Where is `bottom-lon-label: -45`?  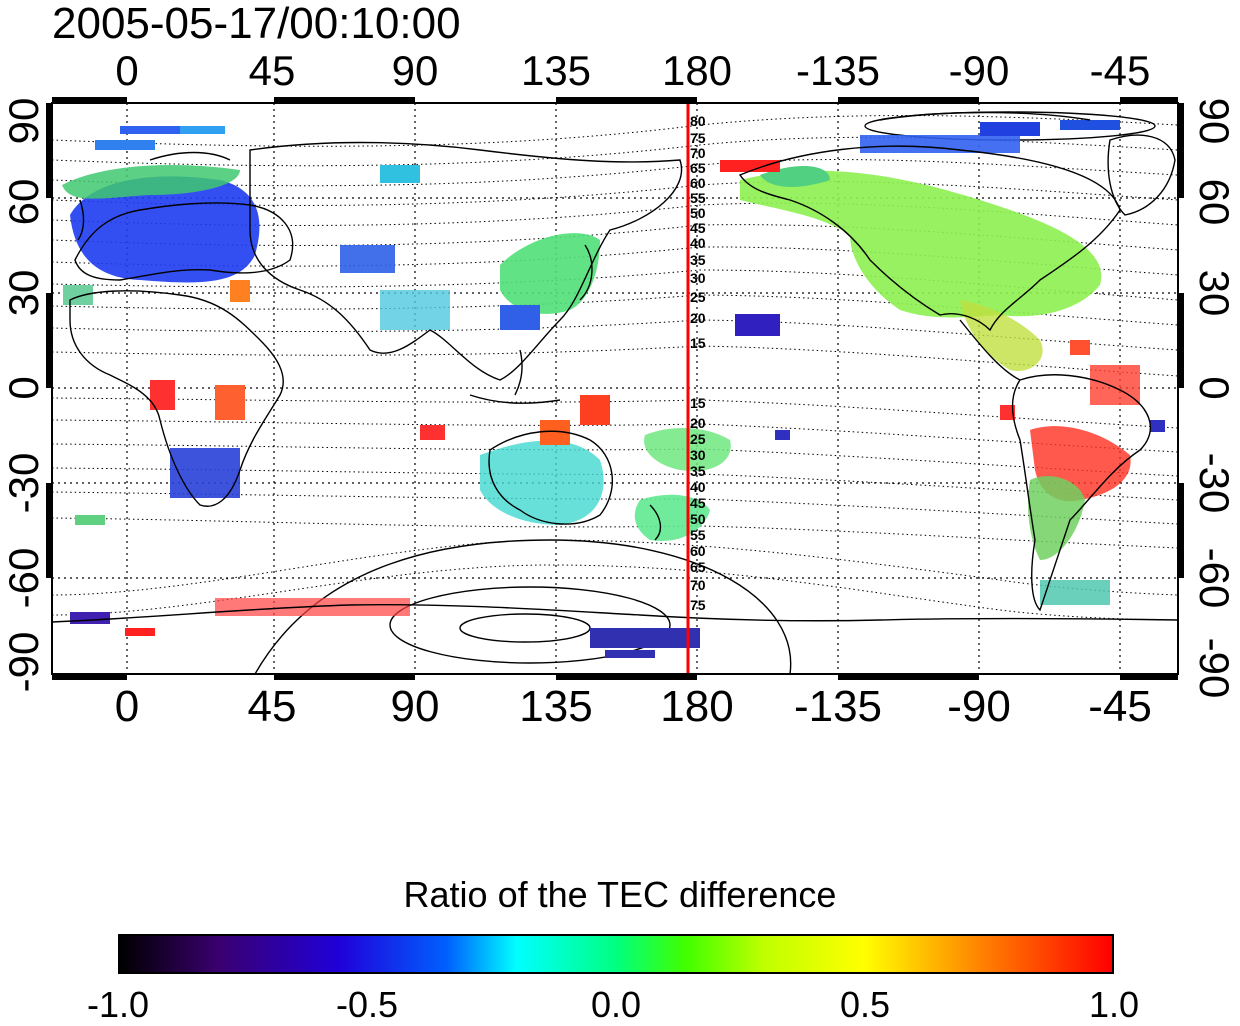 bottom-lon-label: -45 is located at coordinates (1120, 706).